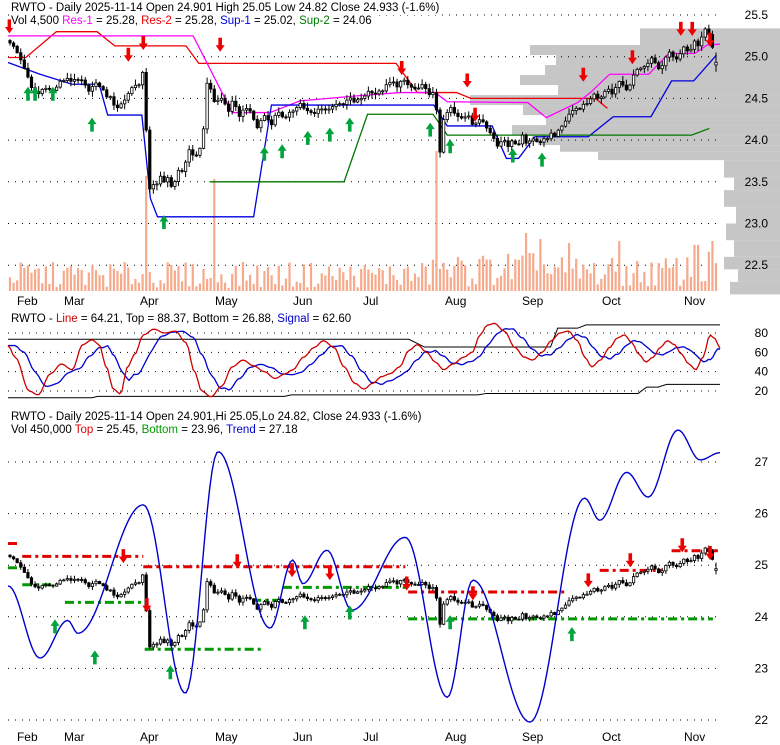 This screenshot has width=780, height=745. I want to click on header-segment: Res-1, so click(77, 21).